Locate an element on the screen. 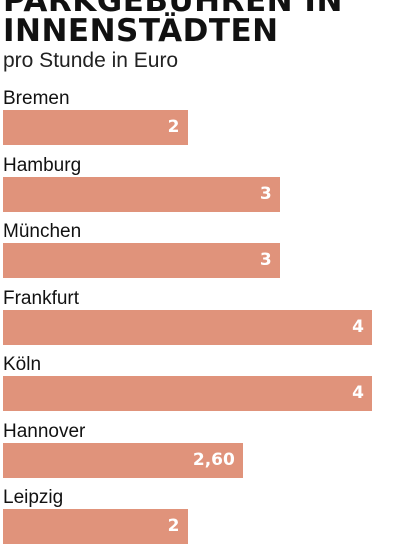 Image resolution: width=414 pixels, height=554 pixels. bar-value-label: 2,60 is located at coordinates (213, 459).